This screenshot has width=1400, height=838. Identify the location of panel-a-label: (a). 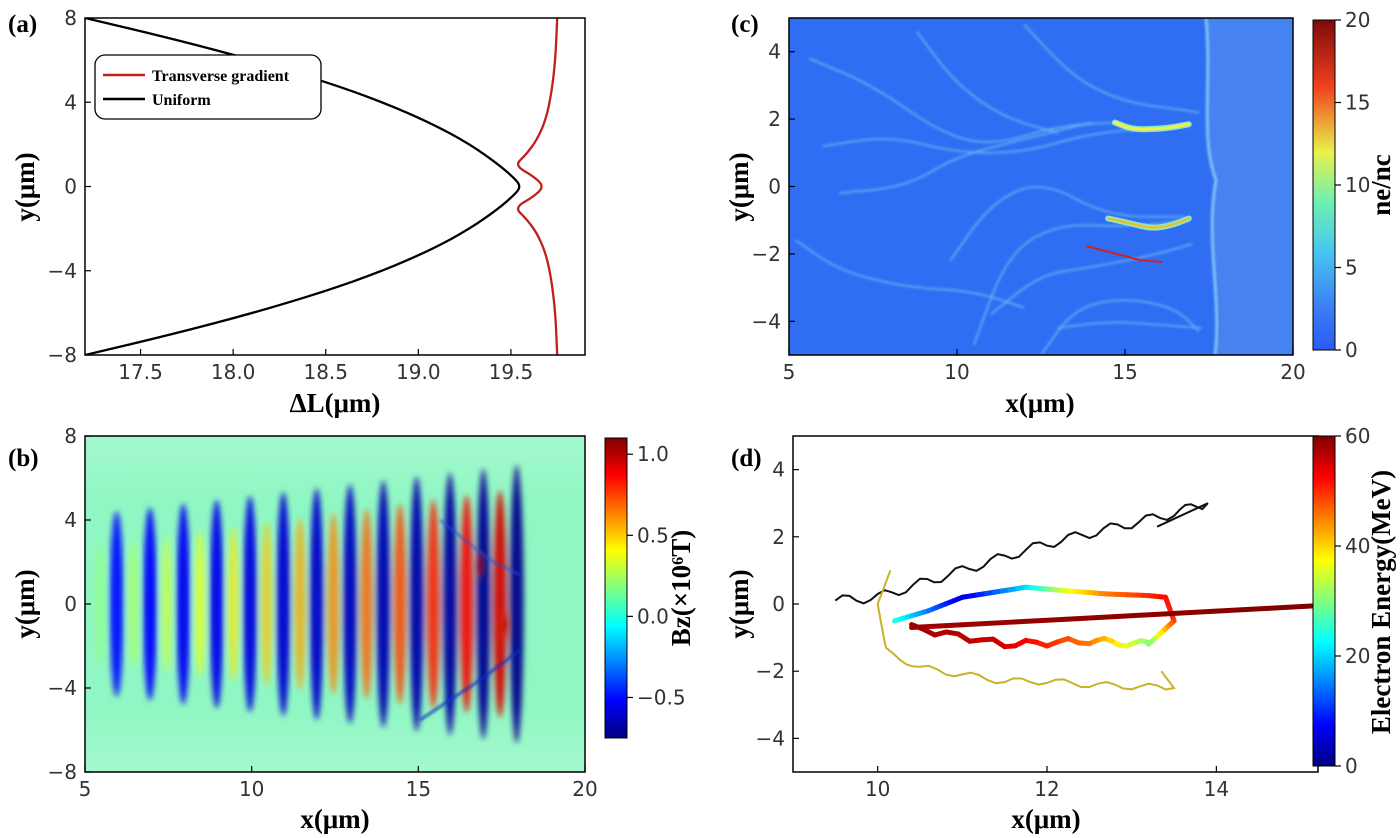
(22, 24).